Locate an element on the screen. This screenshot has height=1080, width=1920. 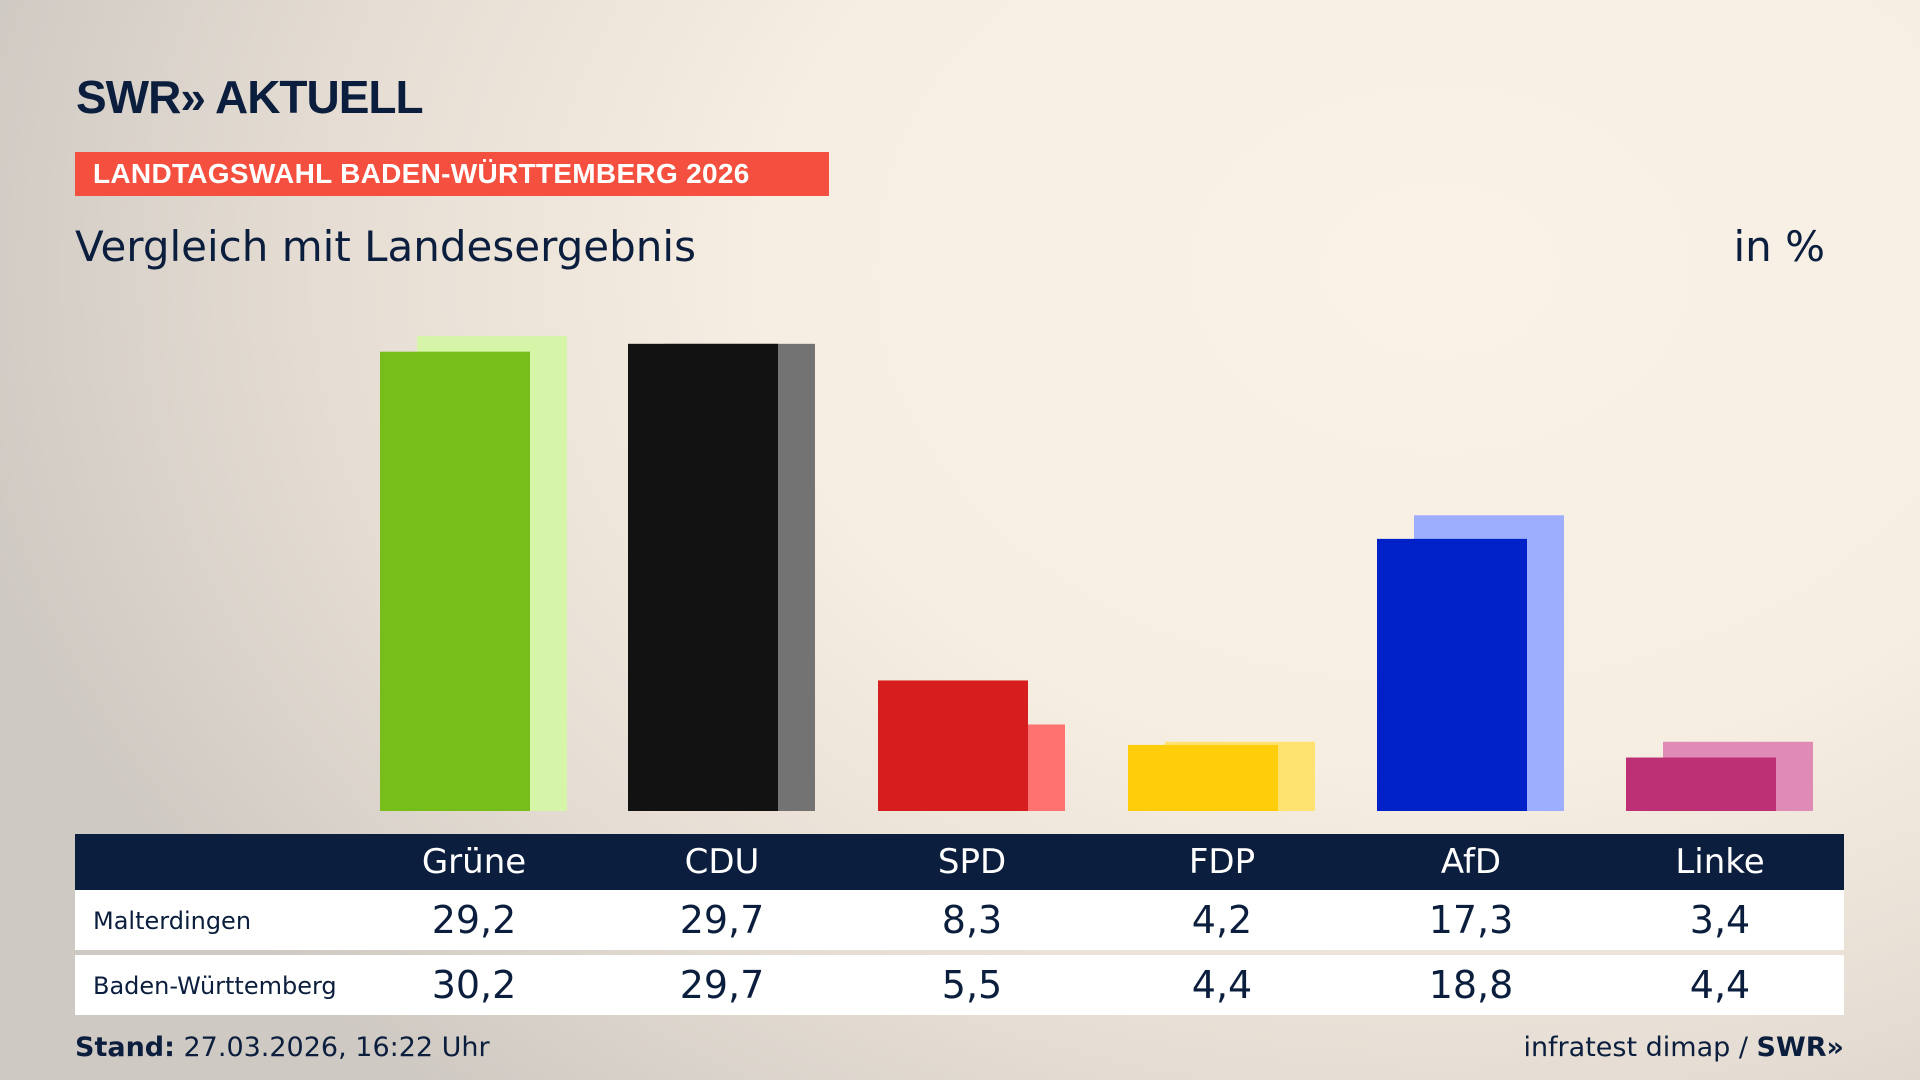
timestamp: Stand: 27.03.2026, 16:22 Uhr is located at coordinates (282, 1047).